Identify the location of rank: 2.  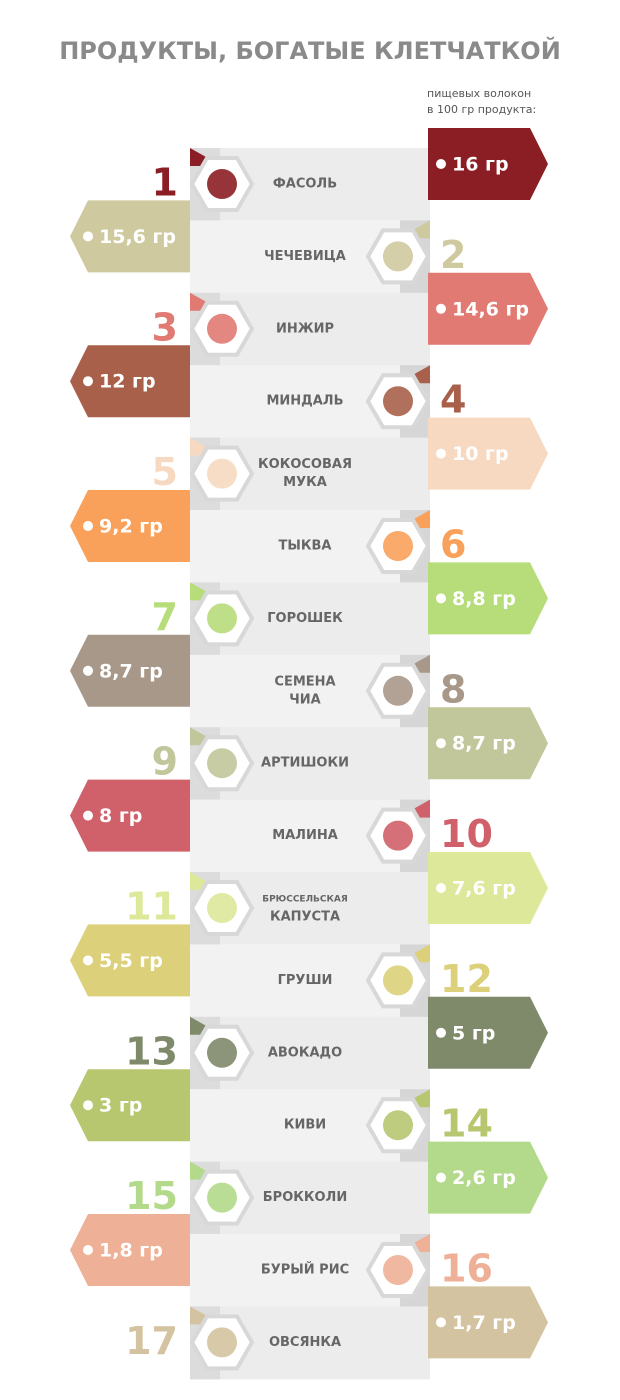
(453, 255).